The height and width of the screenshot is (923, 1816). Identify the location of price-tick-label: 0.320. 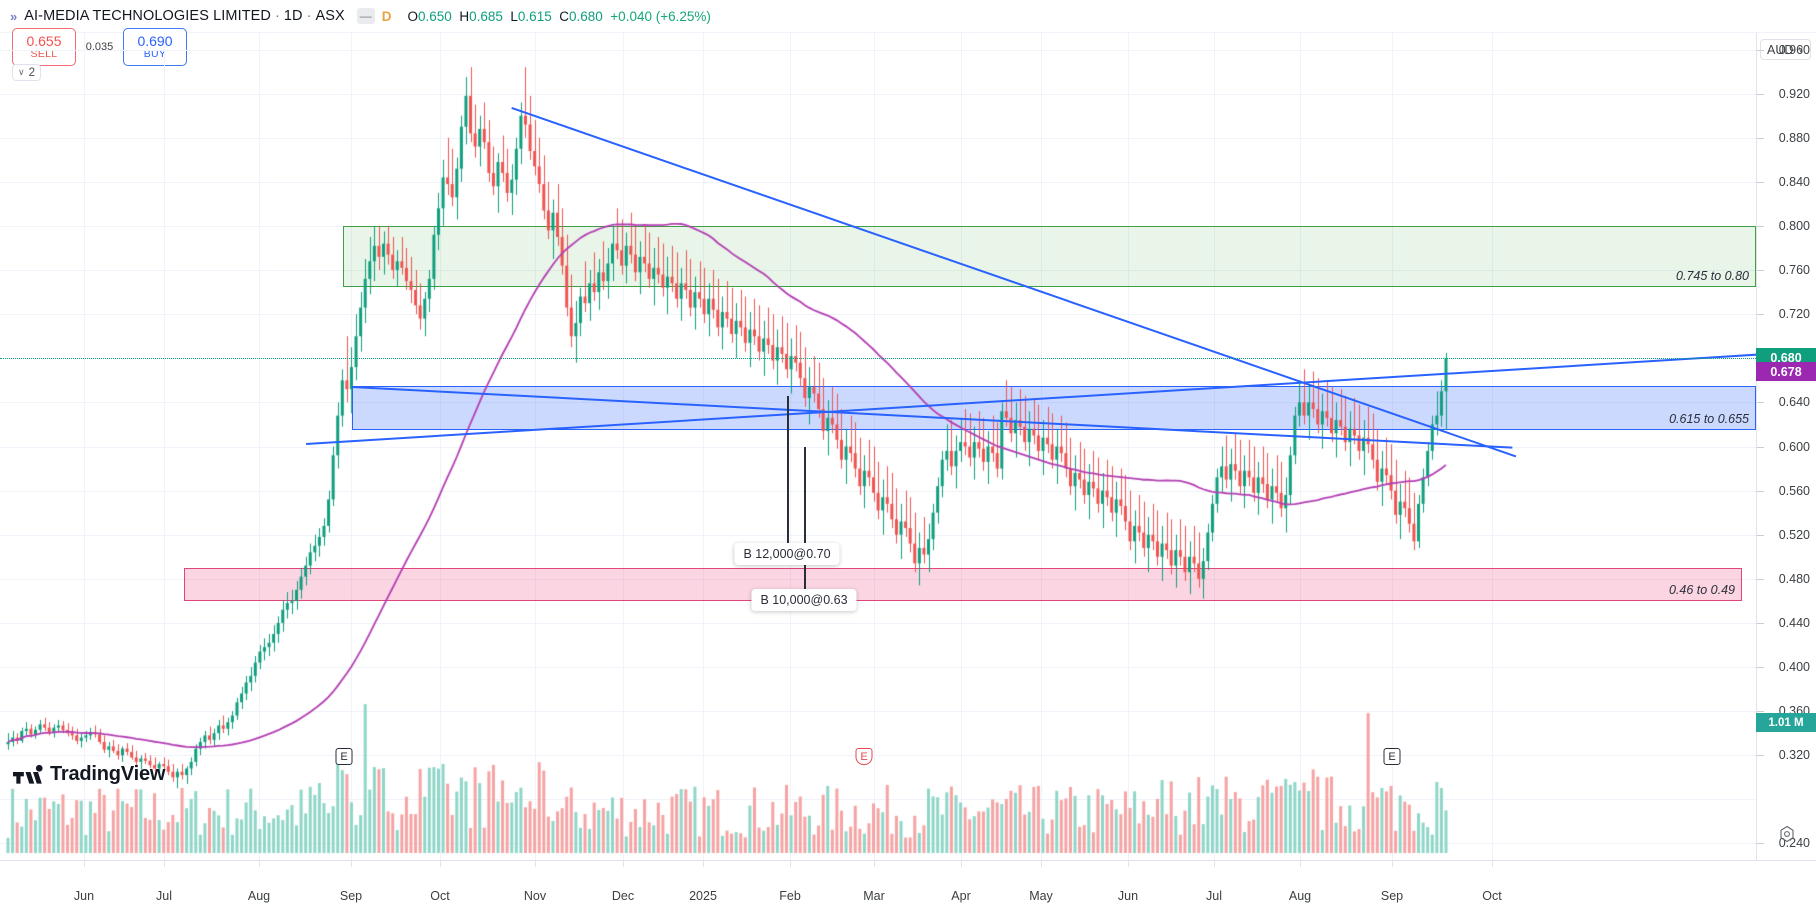
(1794, 755).